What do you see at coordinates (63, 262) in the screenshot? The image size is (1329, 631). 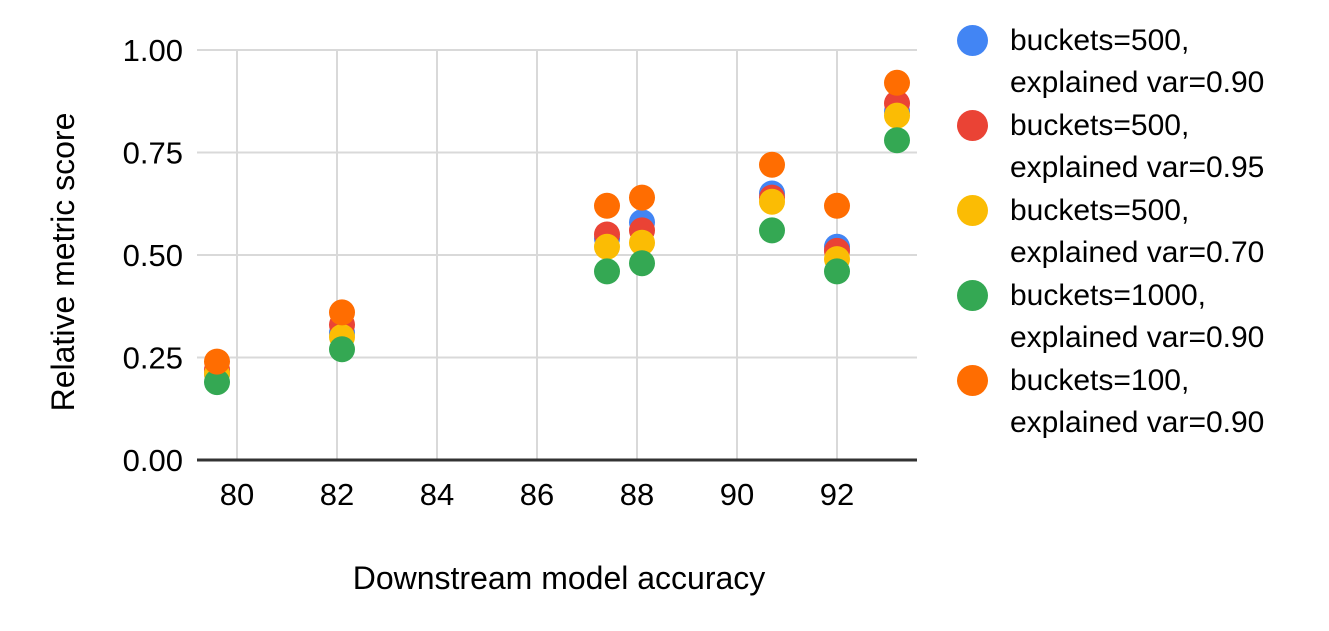 I see `y-axis-title: Relative metric score` at bounding box center [63, 262].